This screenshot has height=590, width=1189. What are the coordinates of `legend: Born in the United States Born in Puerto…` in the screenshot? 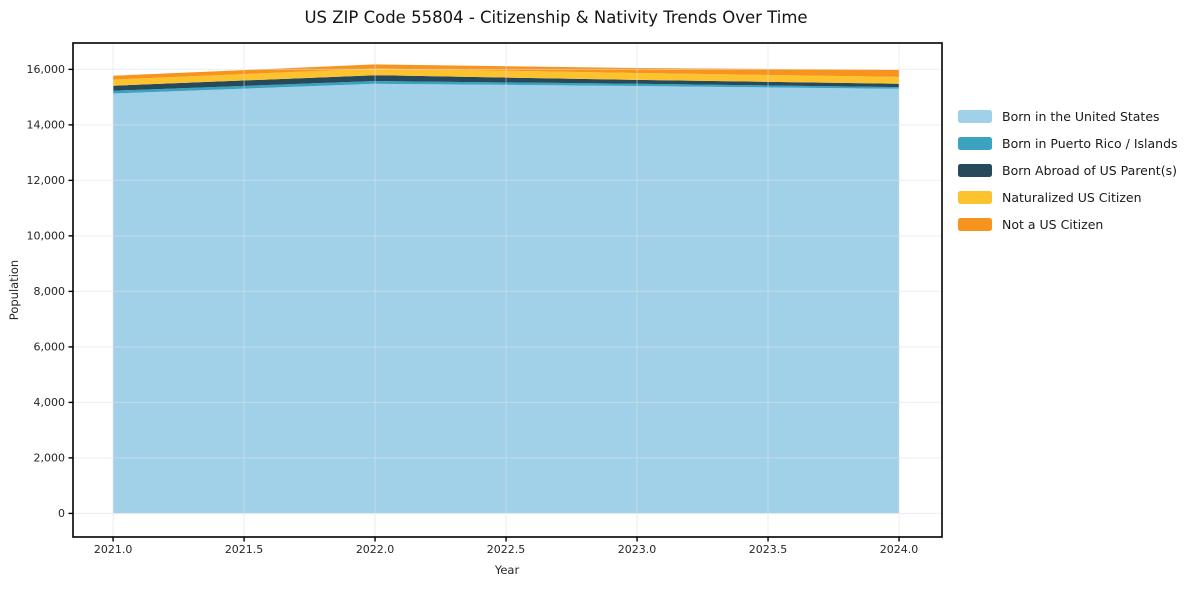 It's located at (1068, 170).